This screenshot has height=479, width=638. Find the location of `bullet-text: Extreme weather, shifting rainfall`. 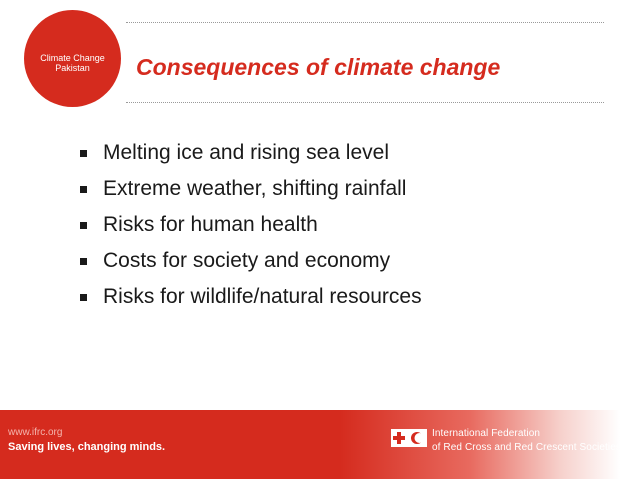

bullet-text: Extreme weather, shifting rainfall is located at coordinates (255, 188).